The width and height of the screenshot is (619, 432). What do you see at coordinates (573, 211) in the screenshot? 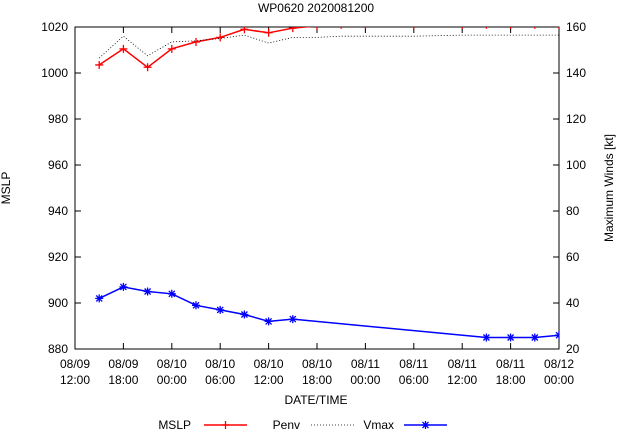
I see `y-right-tick-label: 80` at bounding box center [573, 211].